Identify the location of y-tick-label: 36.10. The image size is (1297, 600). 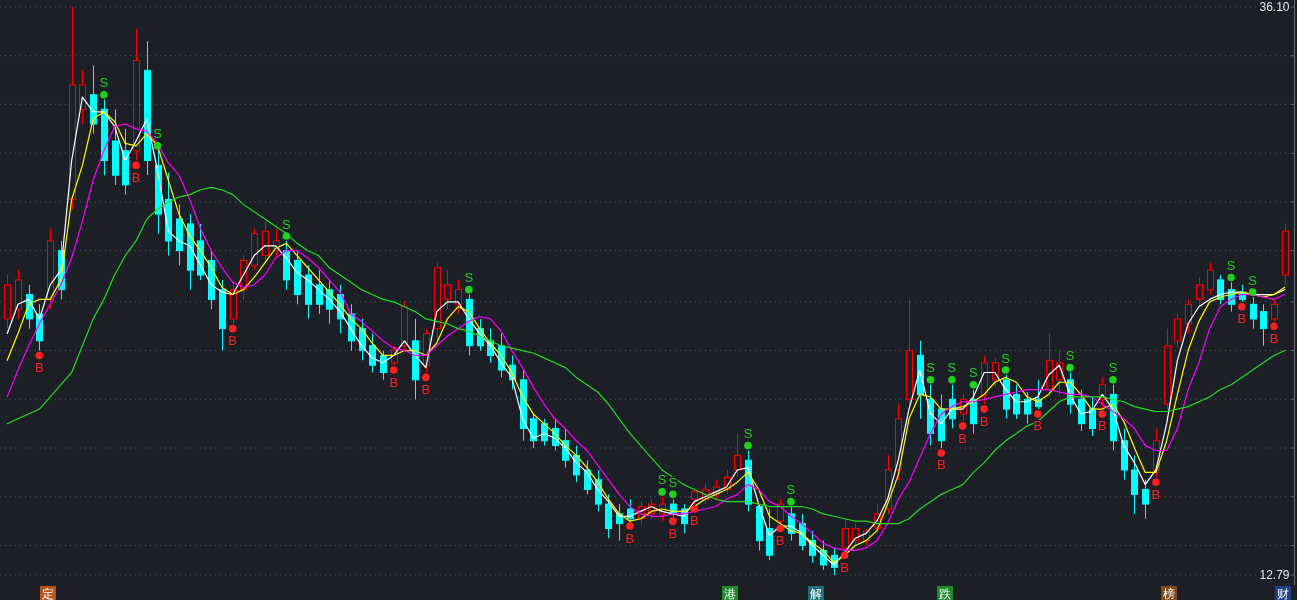
(1274, 7).